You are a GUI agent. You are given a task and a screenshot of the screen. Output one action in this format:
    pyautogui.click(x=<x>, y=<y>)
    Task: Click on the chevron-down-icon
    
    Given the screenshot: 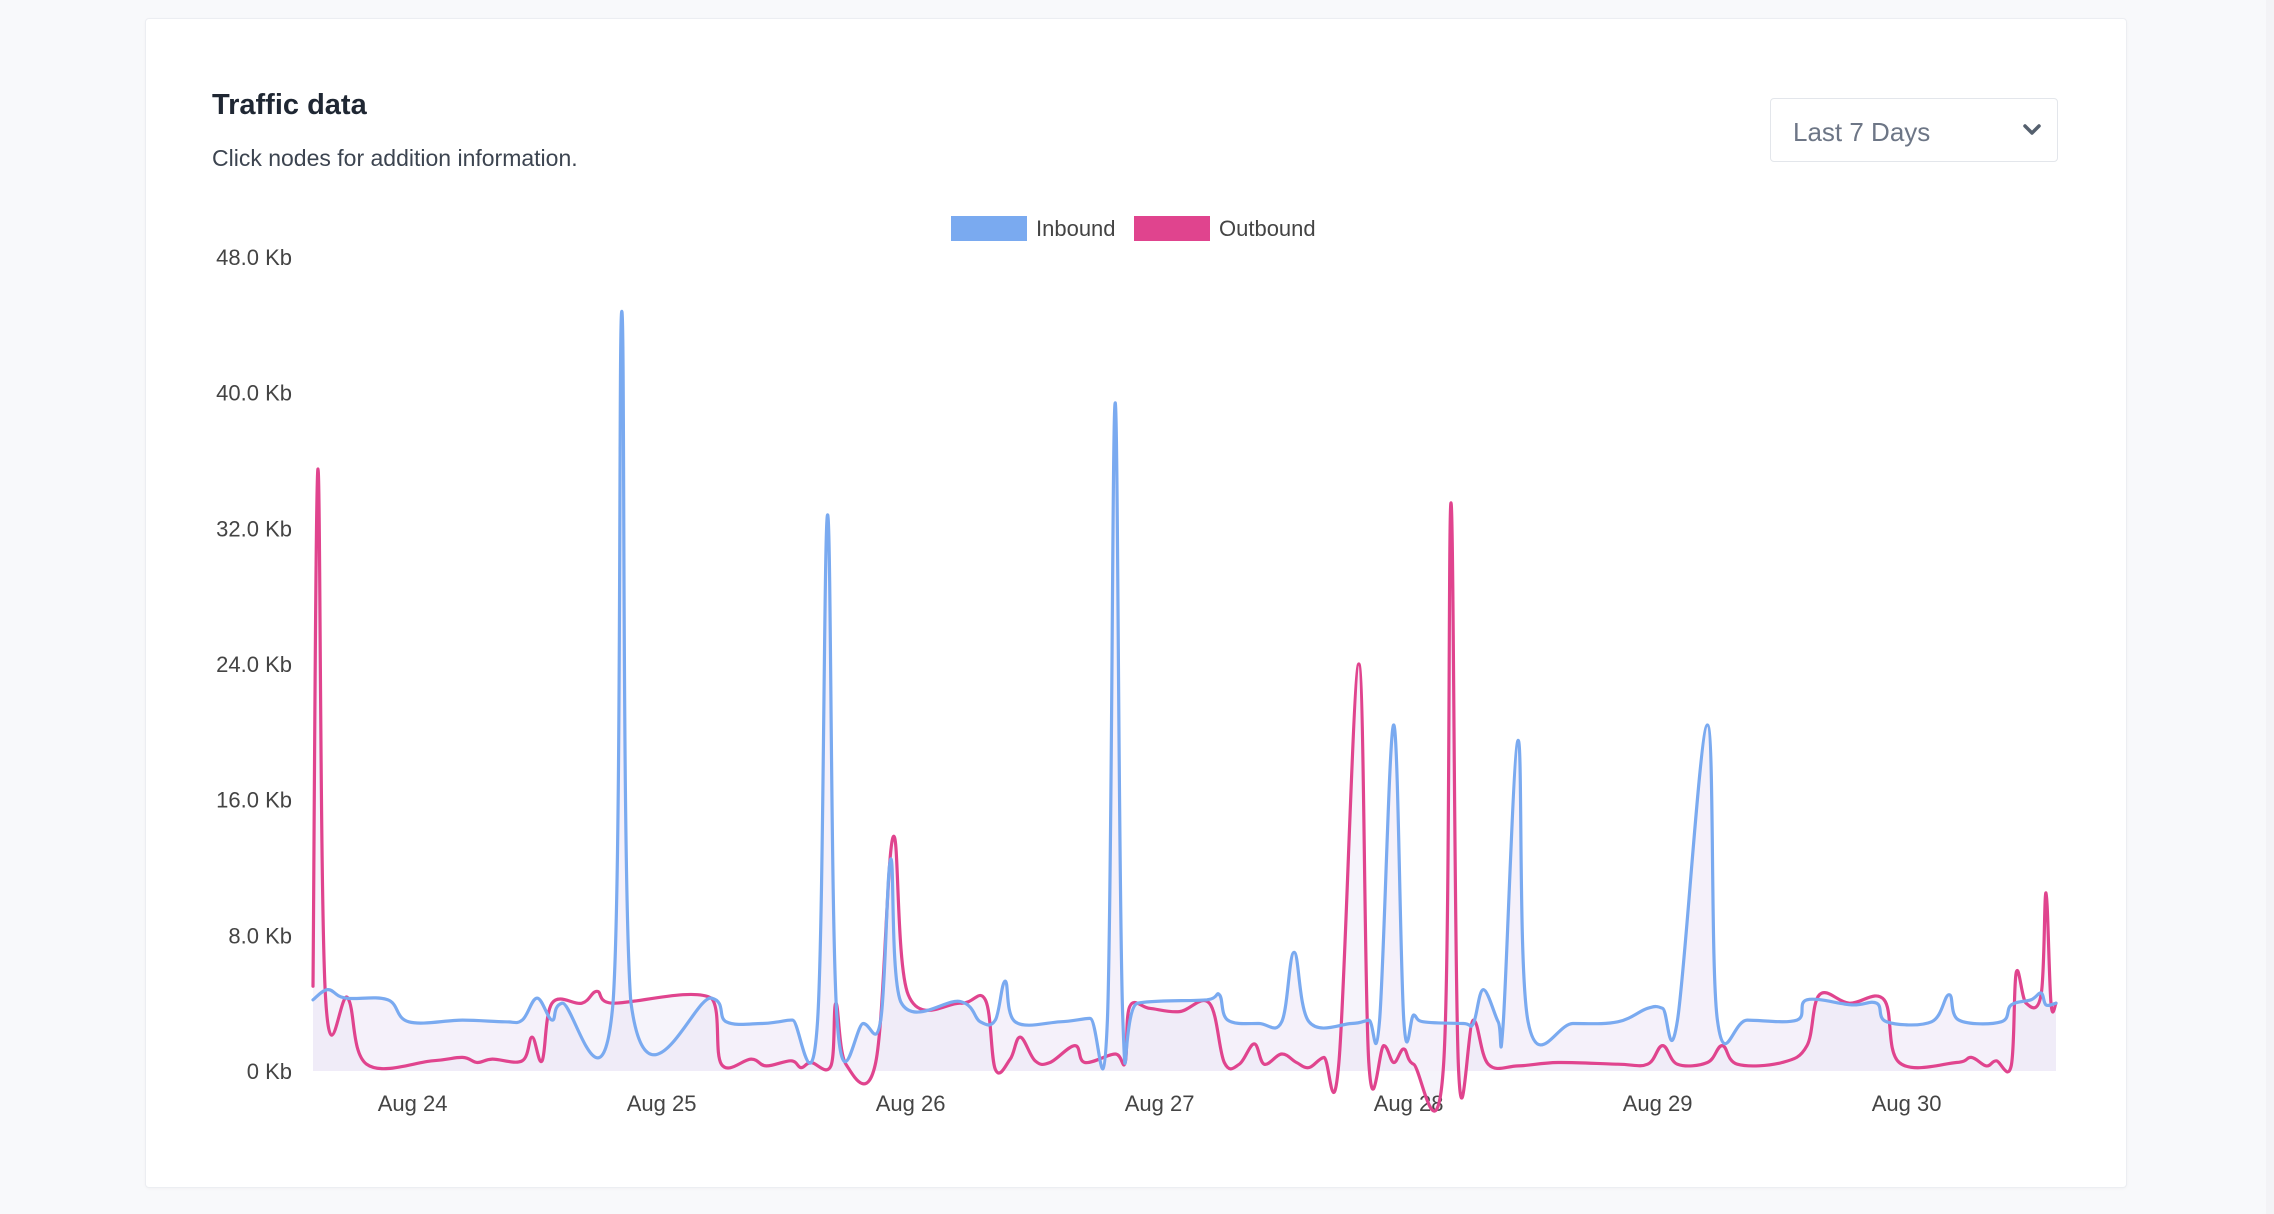 What is the action you would take?
    pyautogui.click(x=2032, y=130)
    